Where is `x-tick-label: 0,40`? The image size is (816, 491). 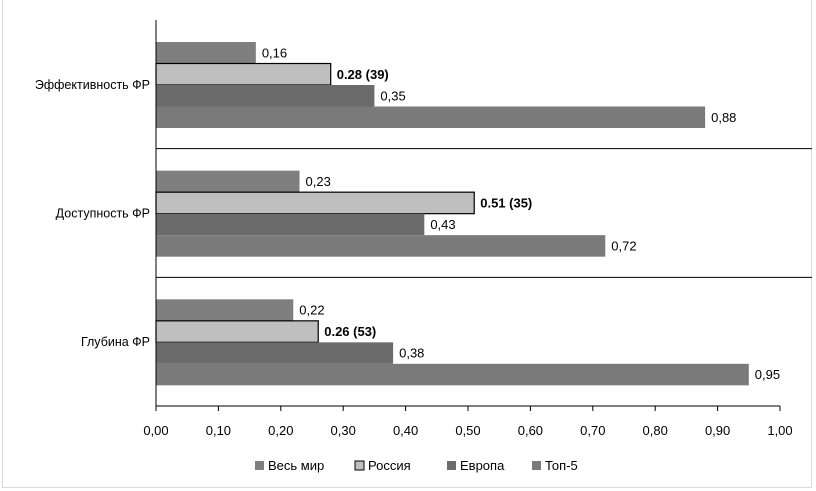
x-tick-label: 0,40 is located at coordinates (405, 430).